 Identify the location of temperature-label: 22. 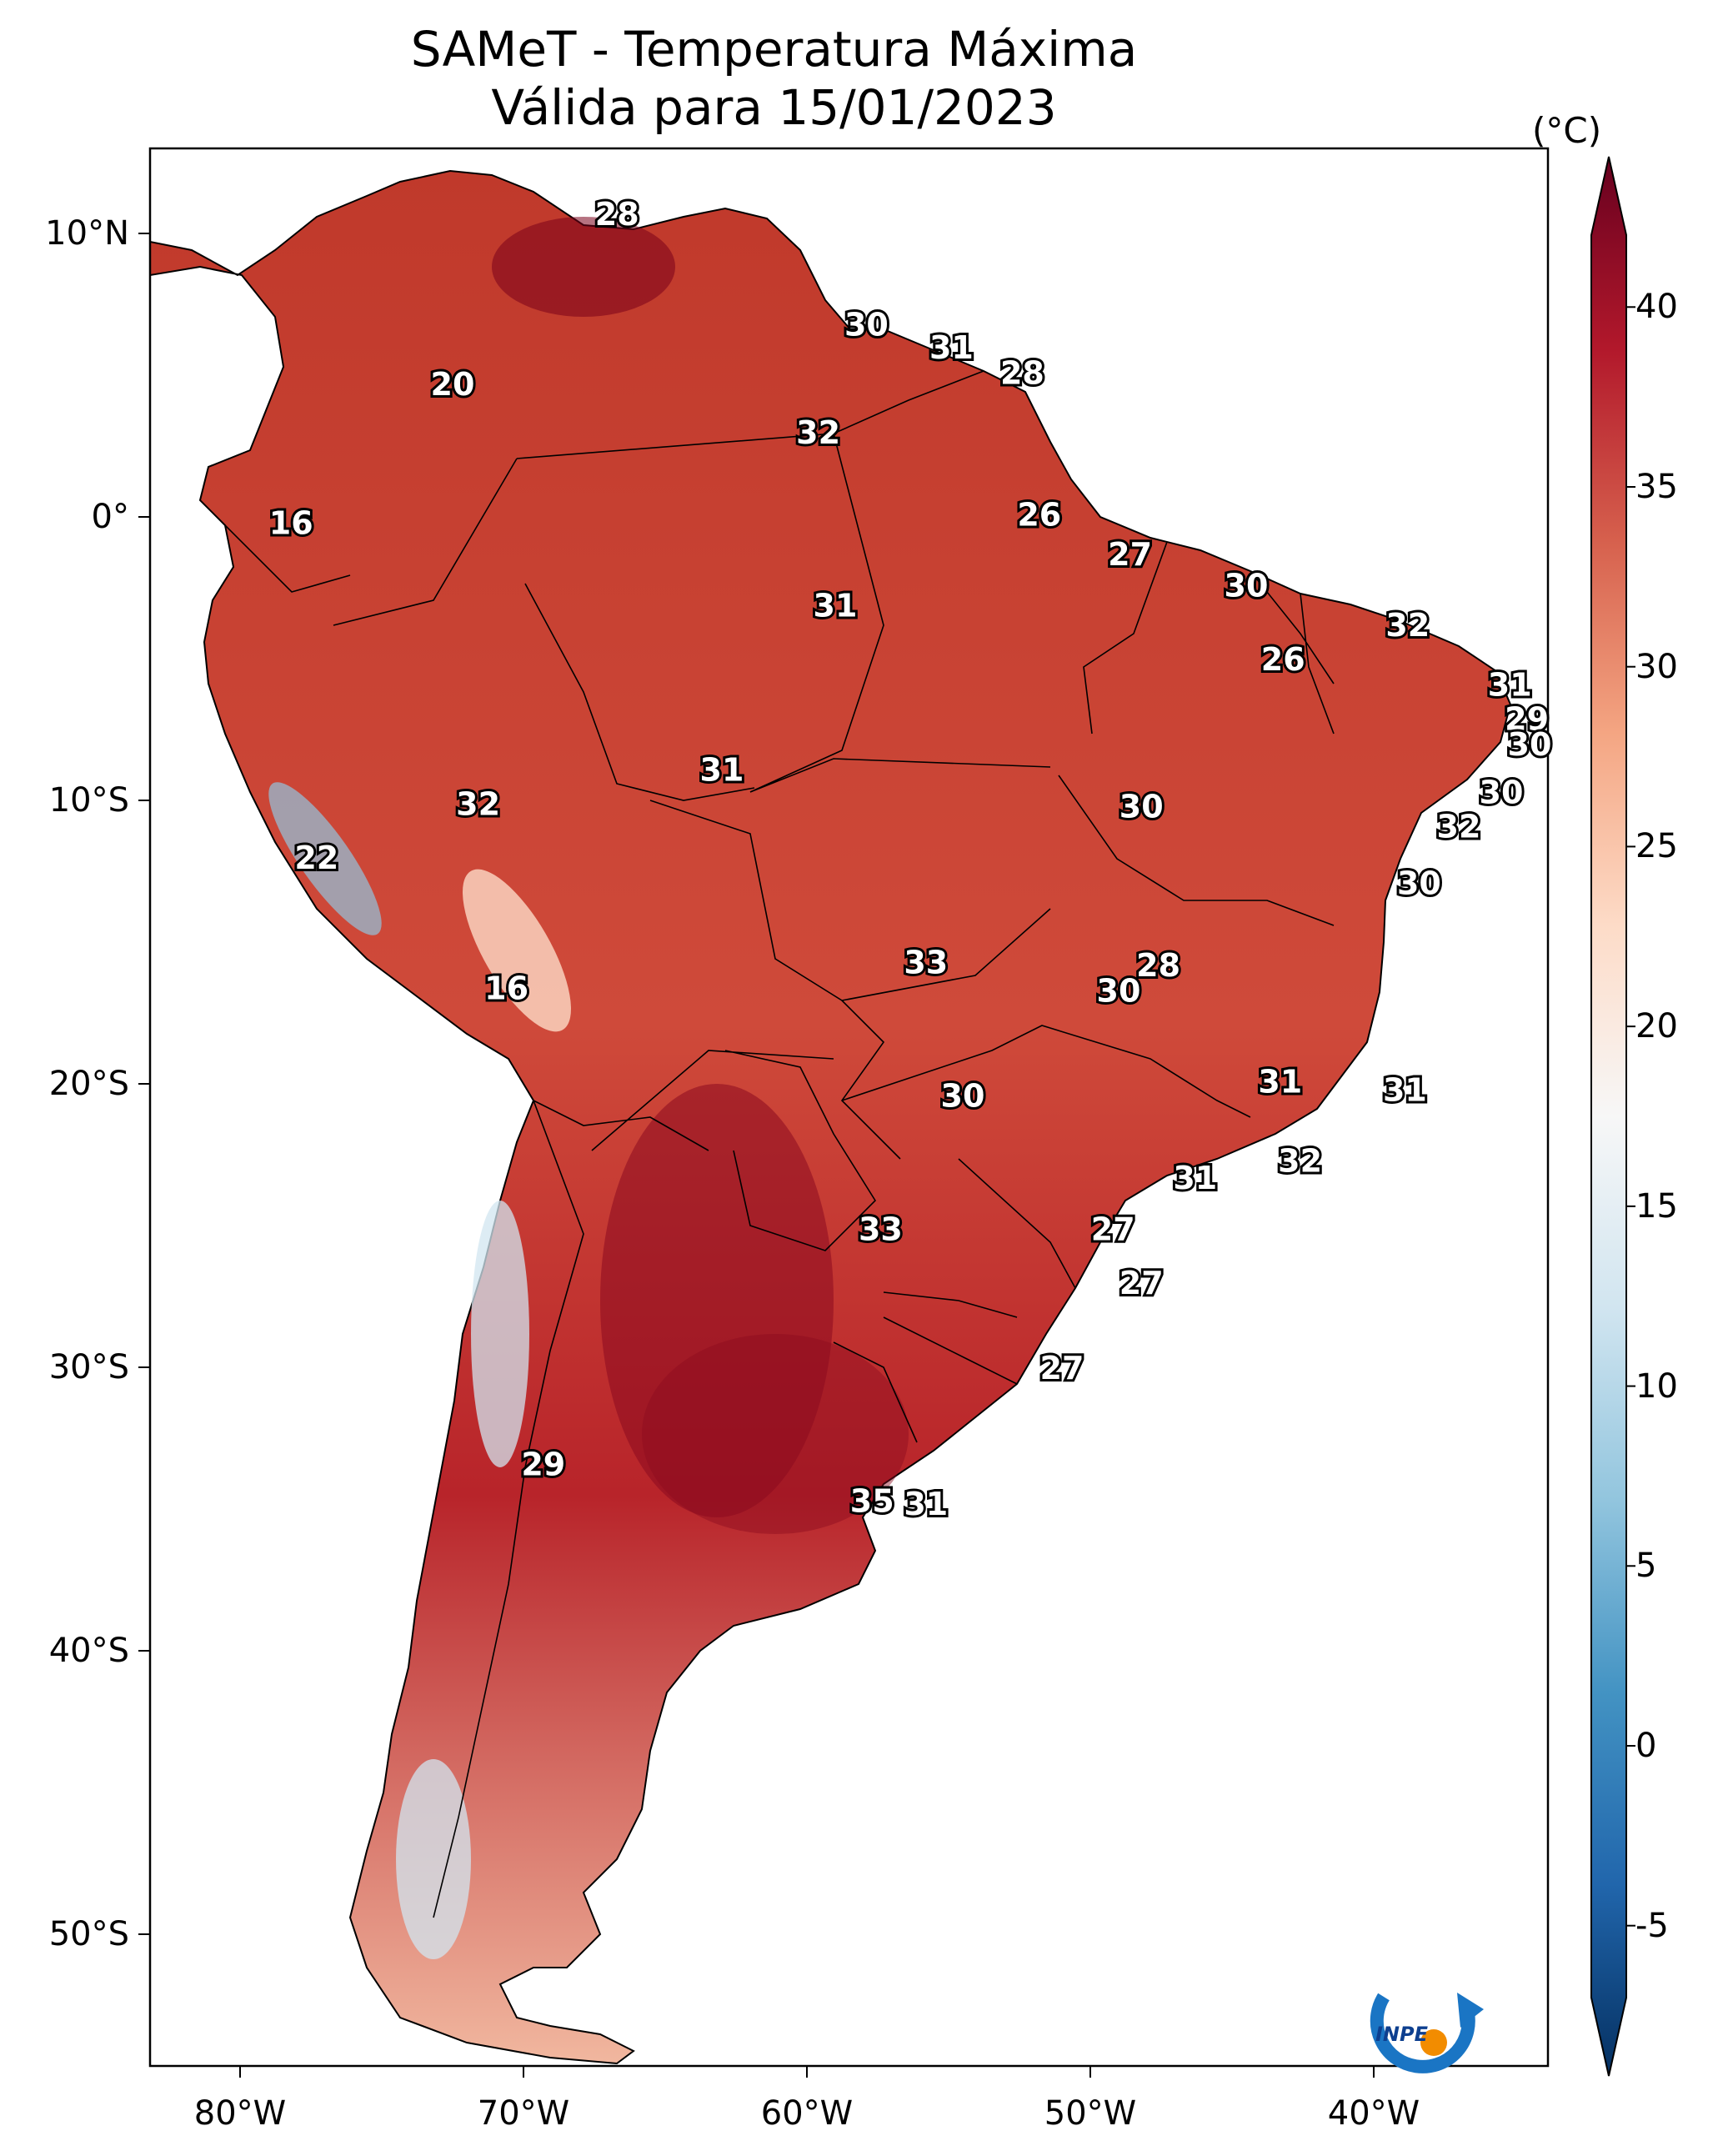
(316, 858).